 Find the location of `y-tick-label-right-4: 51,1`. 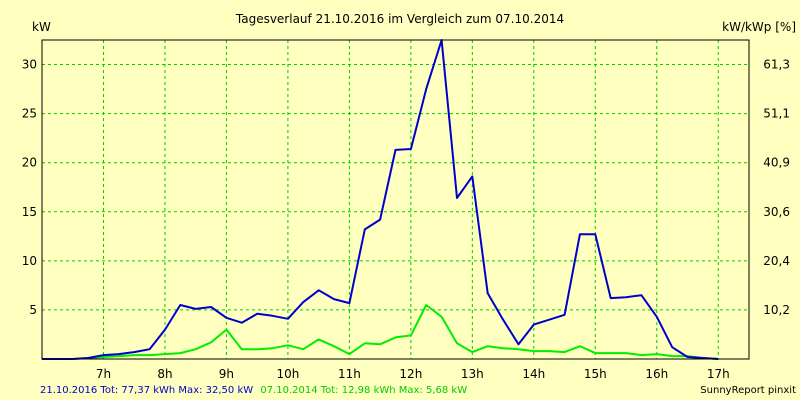

y-tick-label-right-4: 51,1 is located at coordinates (776, 114).